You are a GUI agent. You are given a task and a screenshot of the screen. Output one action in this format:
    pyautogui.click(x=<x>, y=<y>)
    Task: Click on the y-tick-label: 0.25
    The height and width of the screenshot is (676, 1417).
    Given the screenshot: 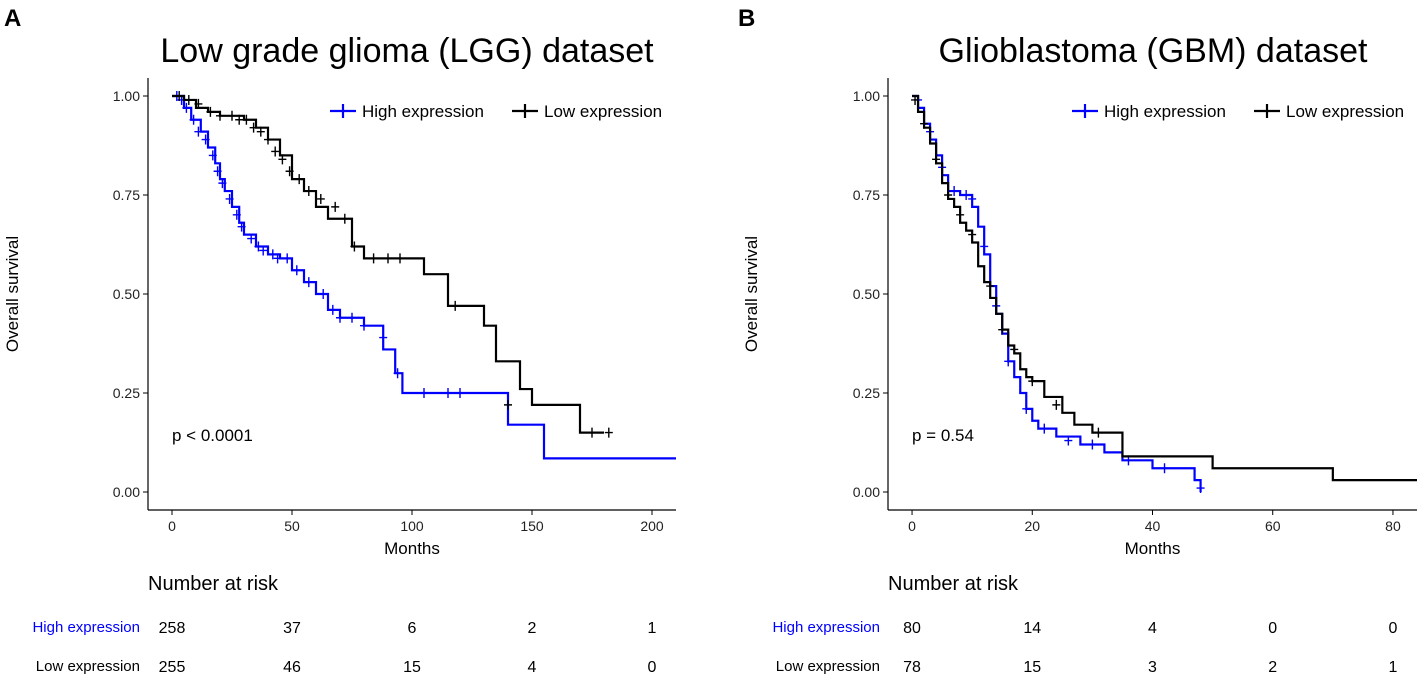 What is the action you would take?
    pyautogui.click(x=866, y=393)
    